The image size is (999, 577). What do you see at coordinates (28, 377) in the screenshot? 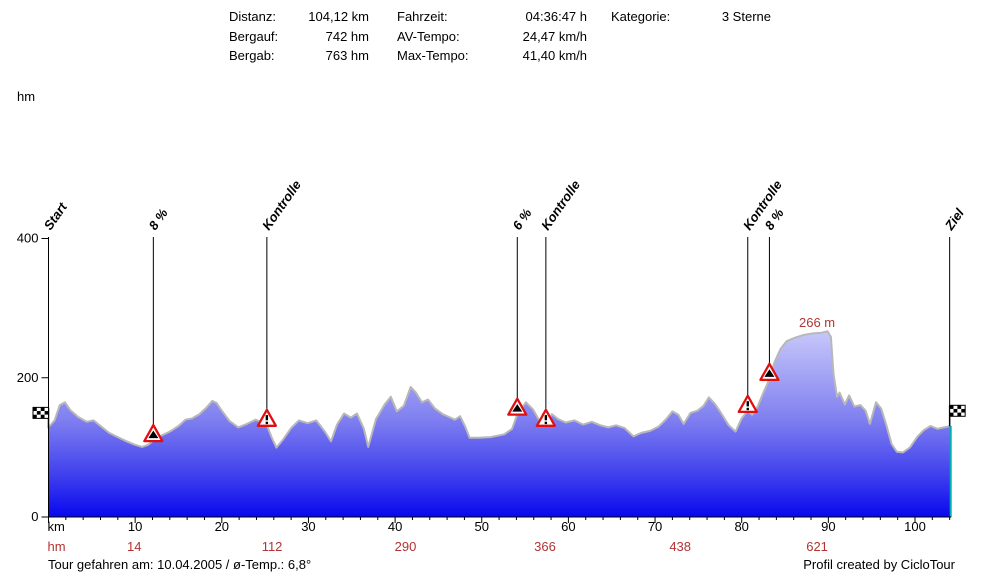
I see `svg-text: 200` at bounding box center [28, 377].